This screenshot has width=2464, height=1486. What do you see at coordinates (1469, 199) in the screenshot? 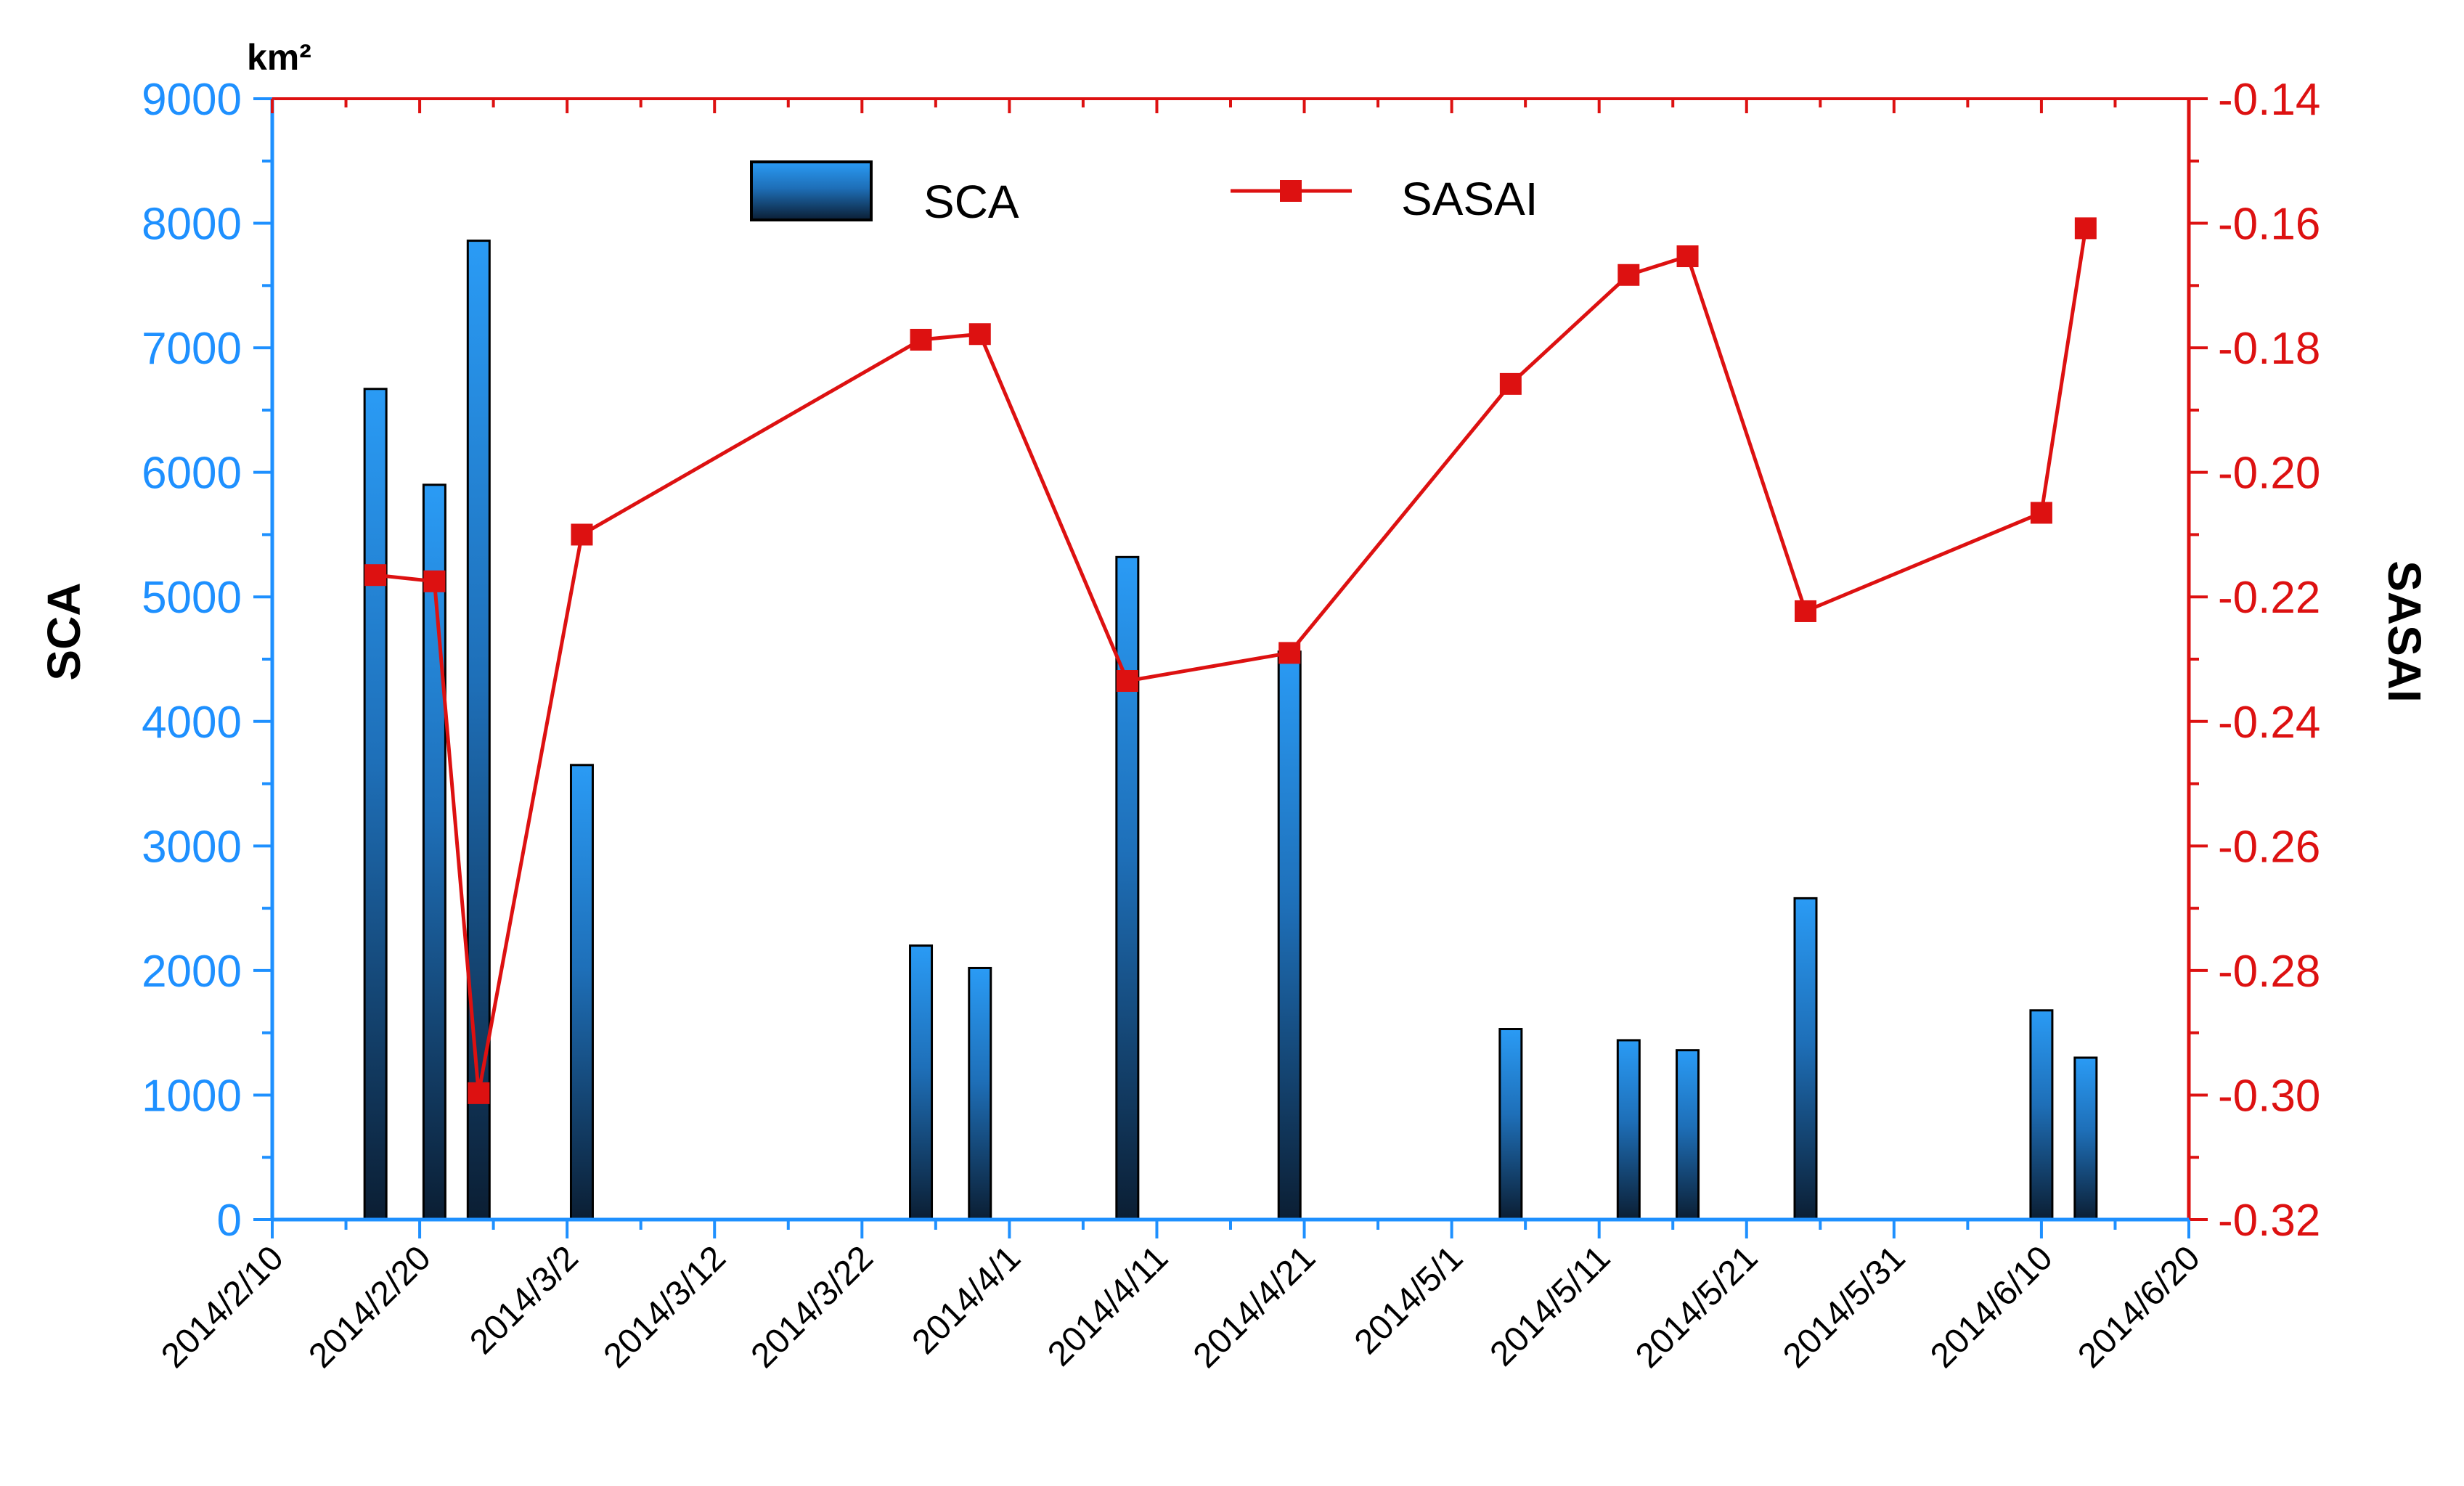
I see `legend-sasai-label: SASAI` at bounding box center [1469, 199].